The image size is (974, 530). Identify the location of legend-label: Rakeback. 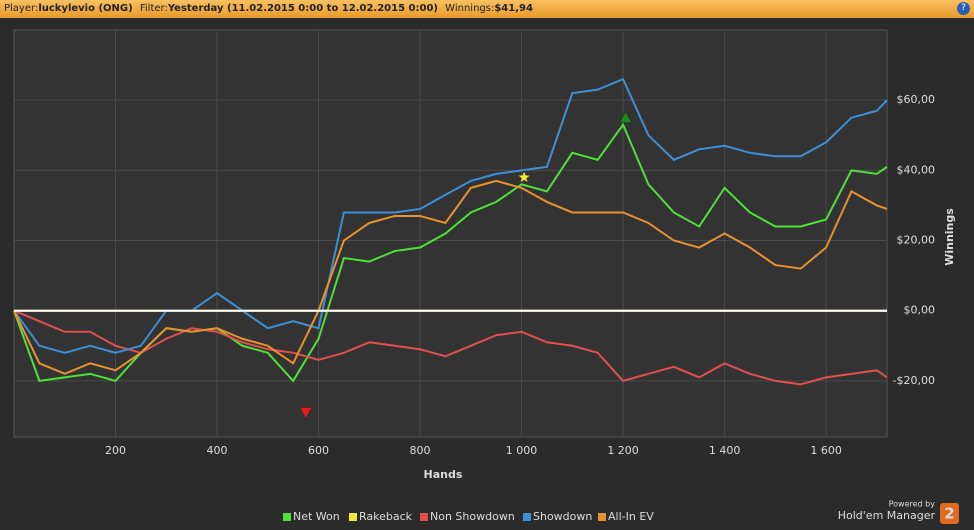
(386, 516).